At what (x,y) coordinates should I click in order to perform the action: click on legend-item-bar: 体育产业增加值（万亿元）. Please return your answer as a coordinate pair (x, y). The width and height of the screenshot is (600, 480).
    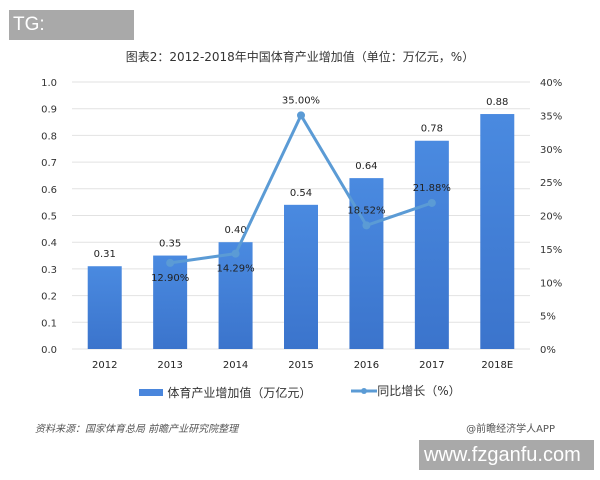
    Looking at the image, I should click on (225, 392).